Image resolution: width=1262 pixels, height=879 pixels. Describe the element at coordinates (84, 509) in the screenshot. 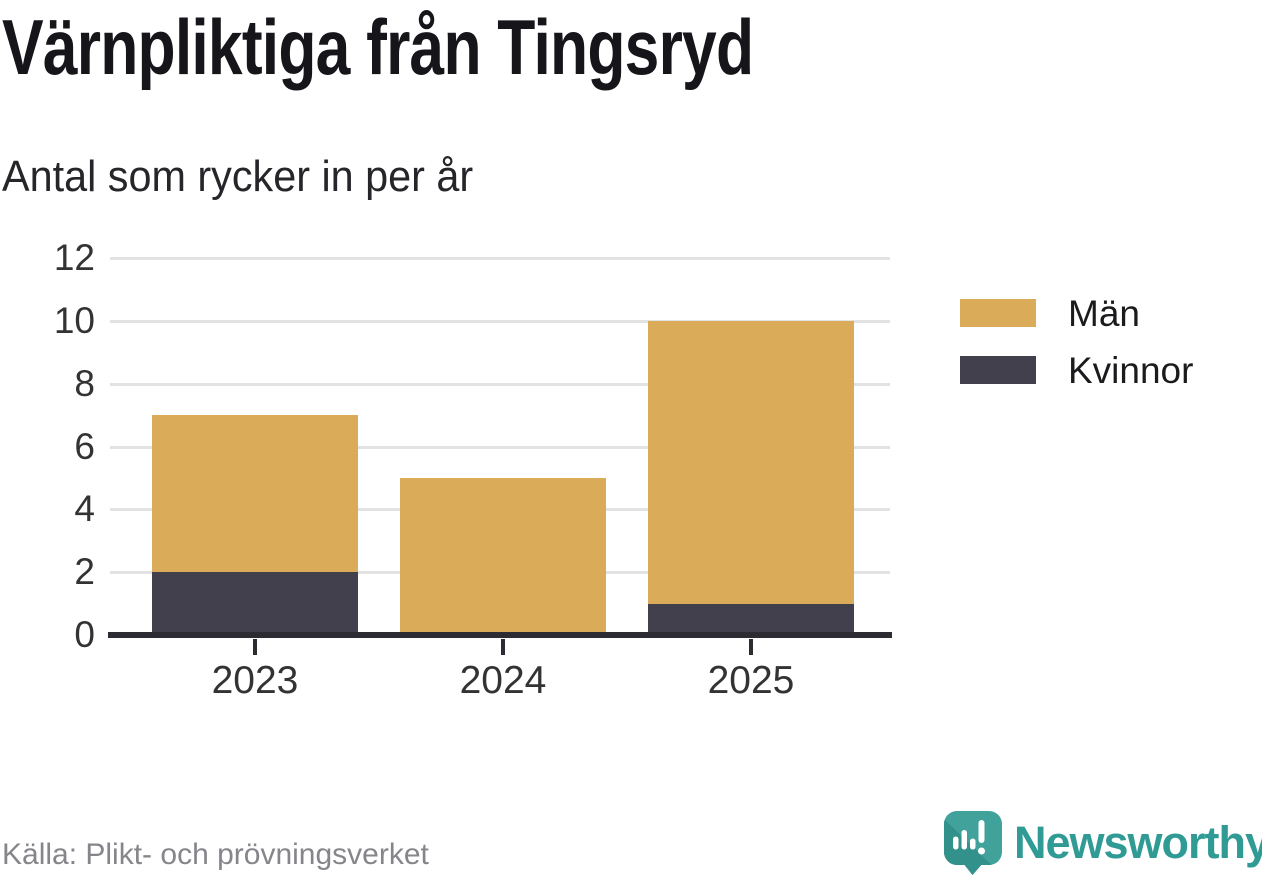

I see `y-axis-label: 4` at that location.